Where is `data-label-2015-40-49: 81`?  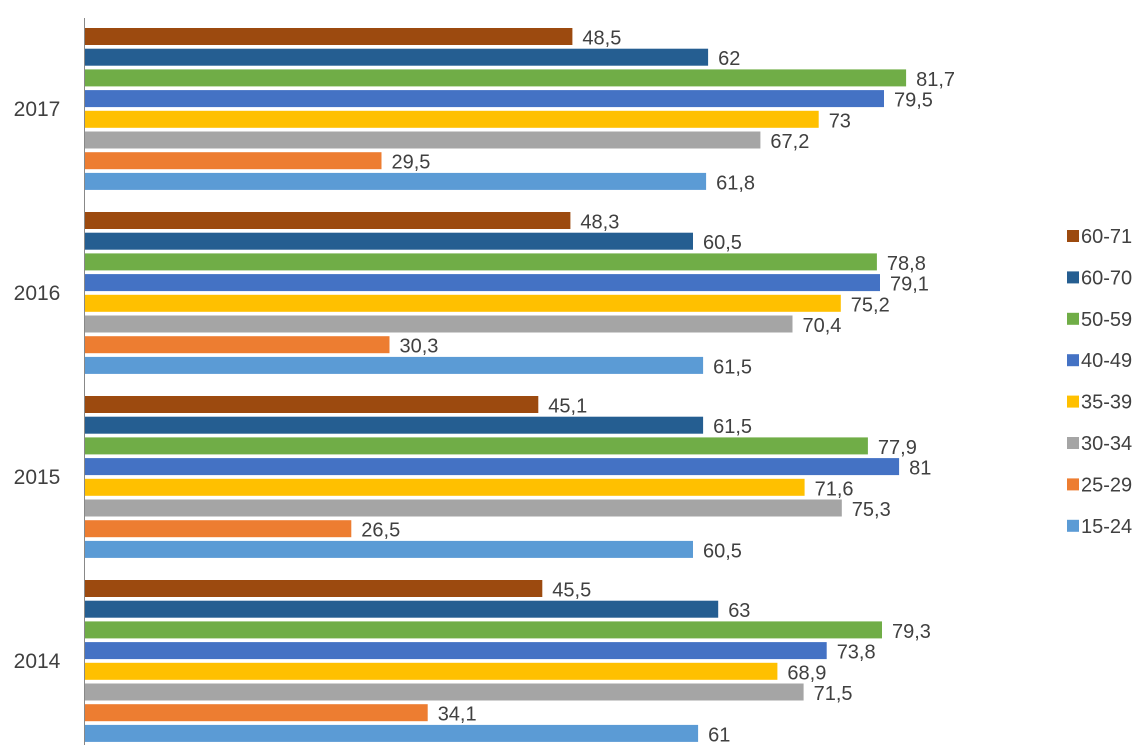
data-label-2015-40-49: 81 is located at coordinates (920, 469).